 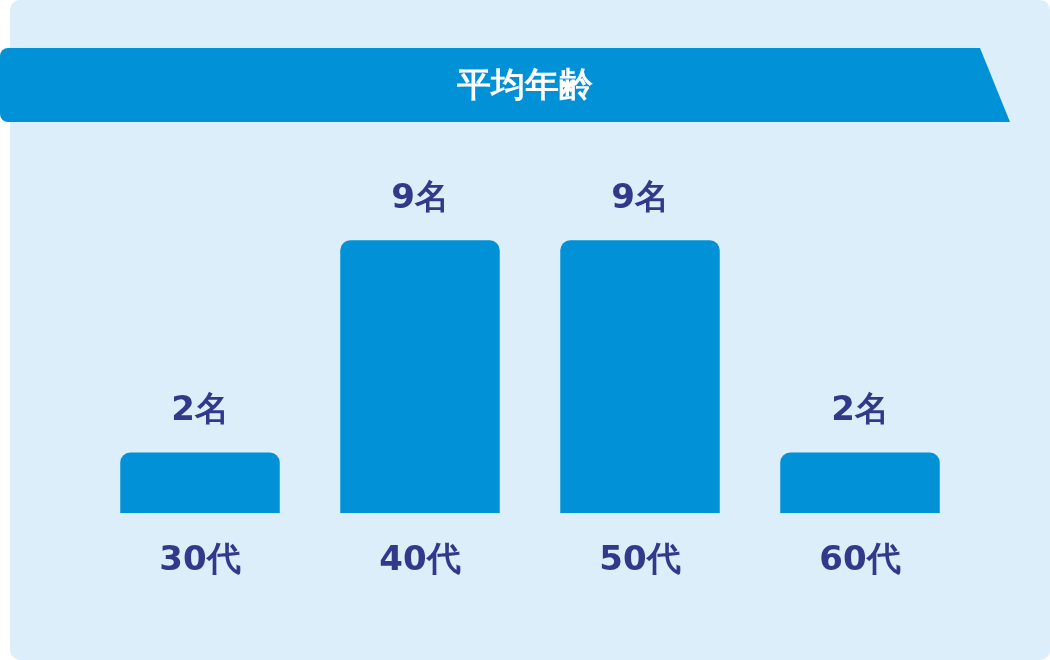 What do you see at coordinates (860, 558) in the screenshot?
I see `x-tick-label: 60代` at bounding box center [860, 558].